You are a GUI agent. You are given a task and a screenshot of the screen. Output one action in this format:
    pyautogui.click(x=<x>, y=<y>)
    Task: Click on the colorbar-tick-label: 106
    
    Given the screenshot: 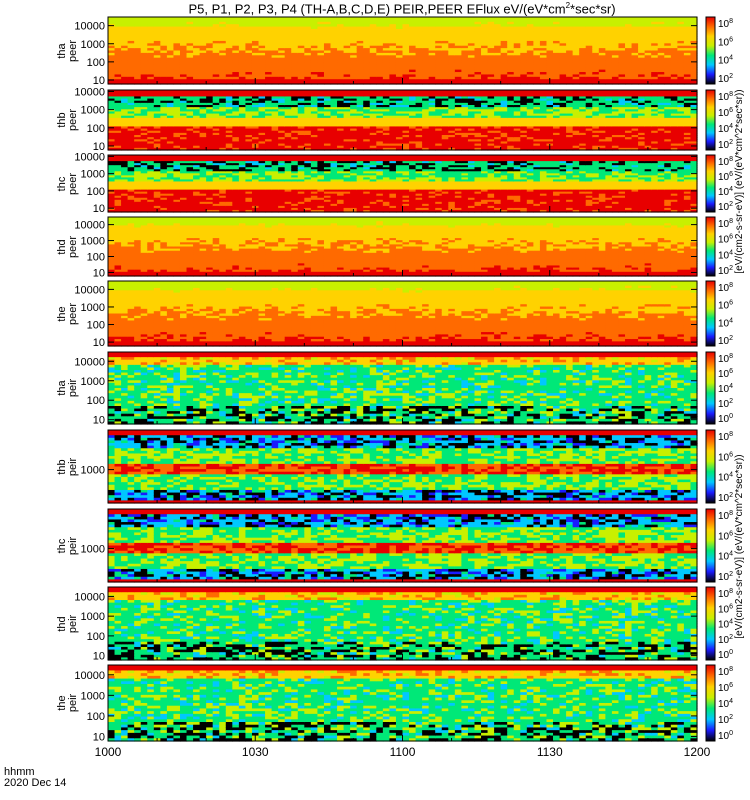 What is the action you would take?
    pyautogui.click(x=725, y=42)
    